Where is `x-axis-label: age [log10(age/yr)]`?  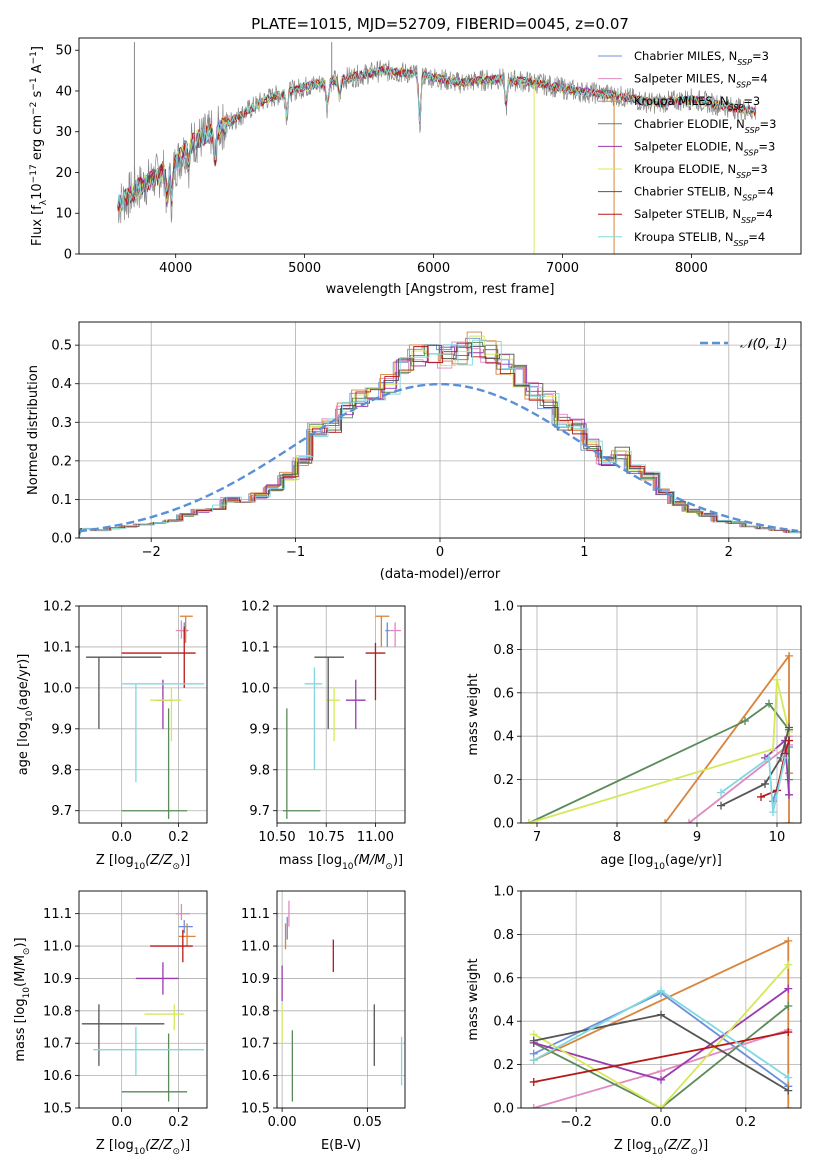 x-axis-label: age [log10(age/yr)] is located at coordinates (661, 862).